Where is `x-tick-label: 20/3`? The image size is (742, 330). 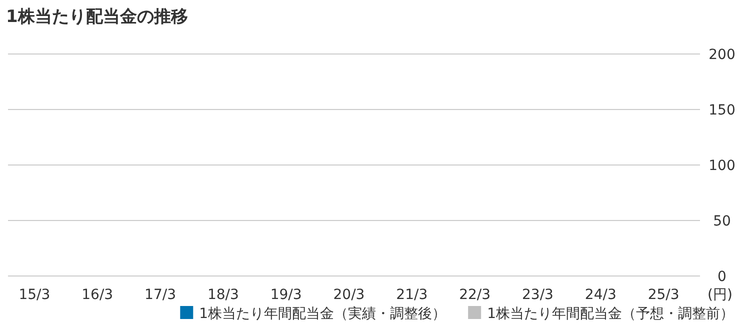
x-tick-label: 20/3 is located at coordinates (349, 295).